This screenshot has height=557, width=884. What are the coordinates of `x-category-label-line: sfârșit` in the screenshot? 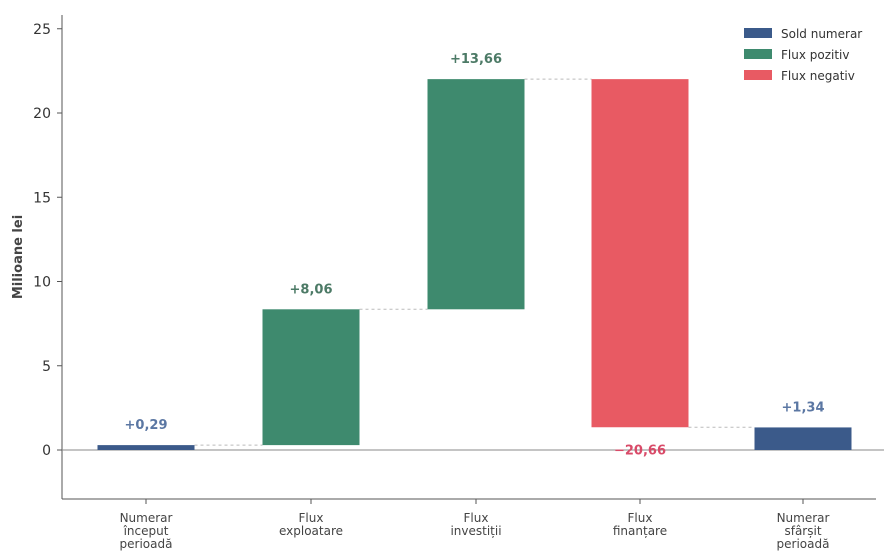 It's located at (802, 531).